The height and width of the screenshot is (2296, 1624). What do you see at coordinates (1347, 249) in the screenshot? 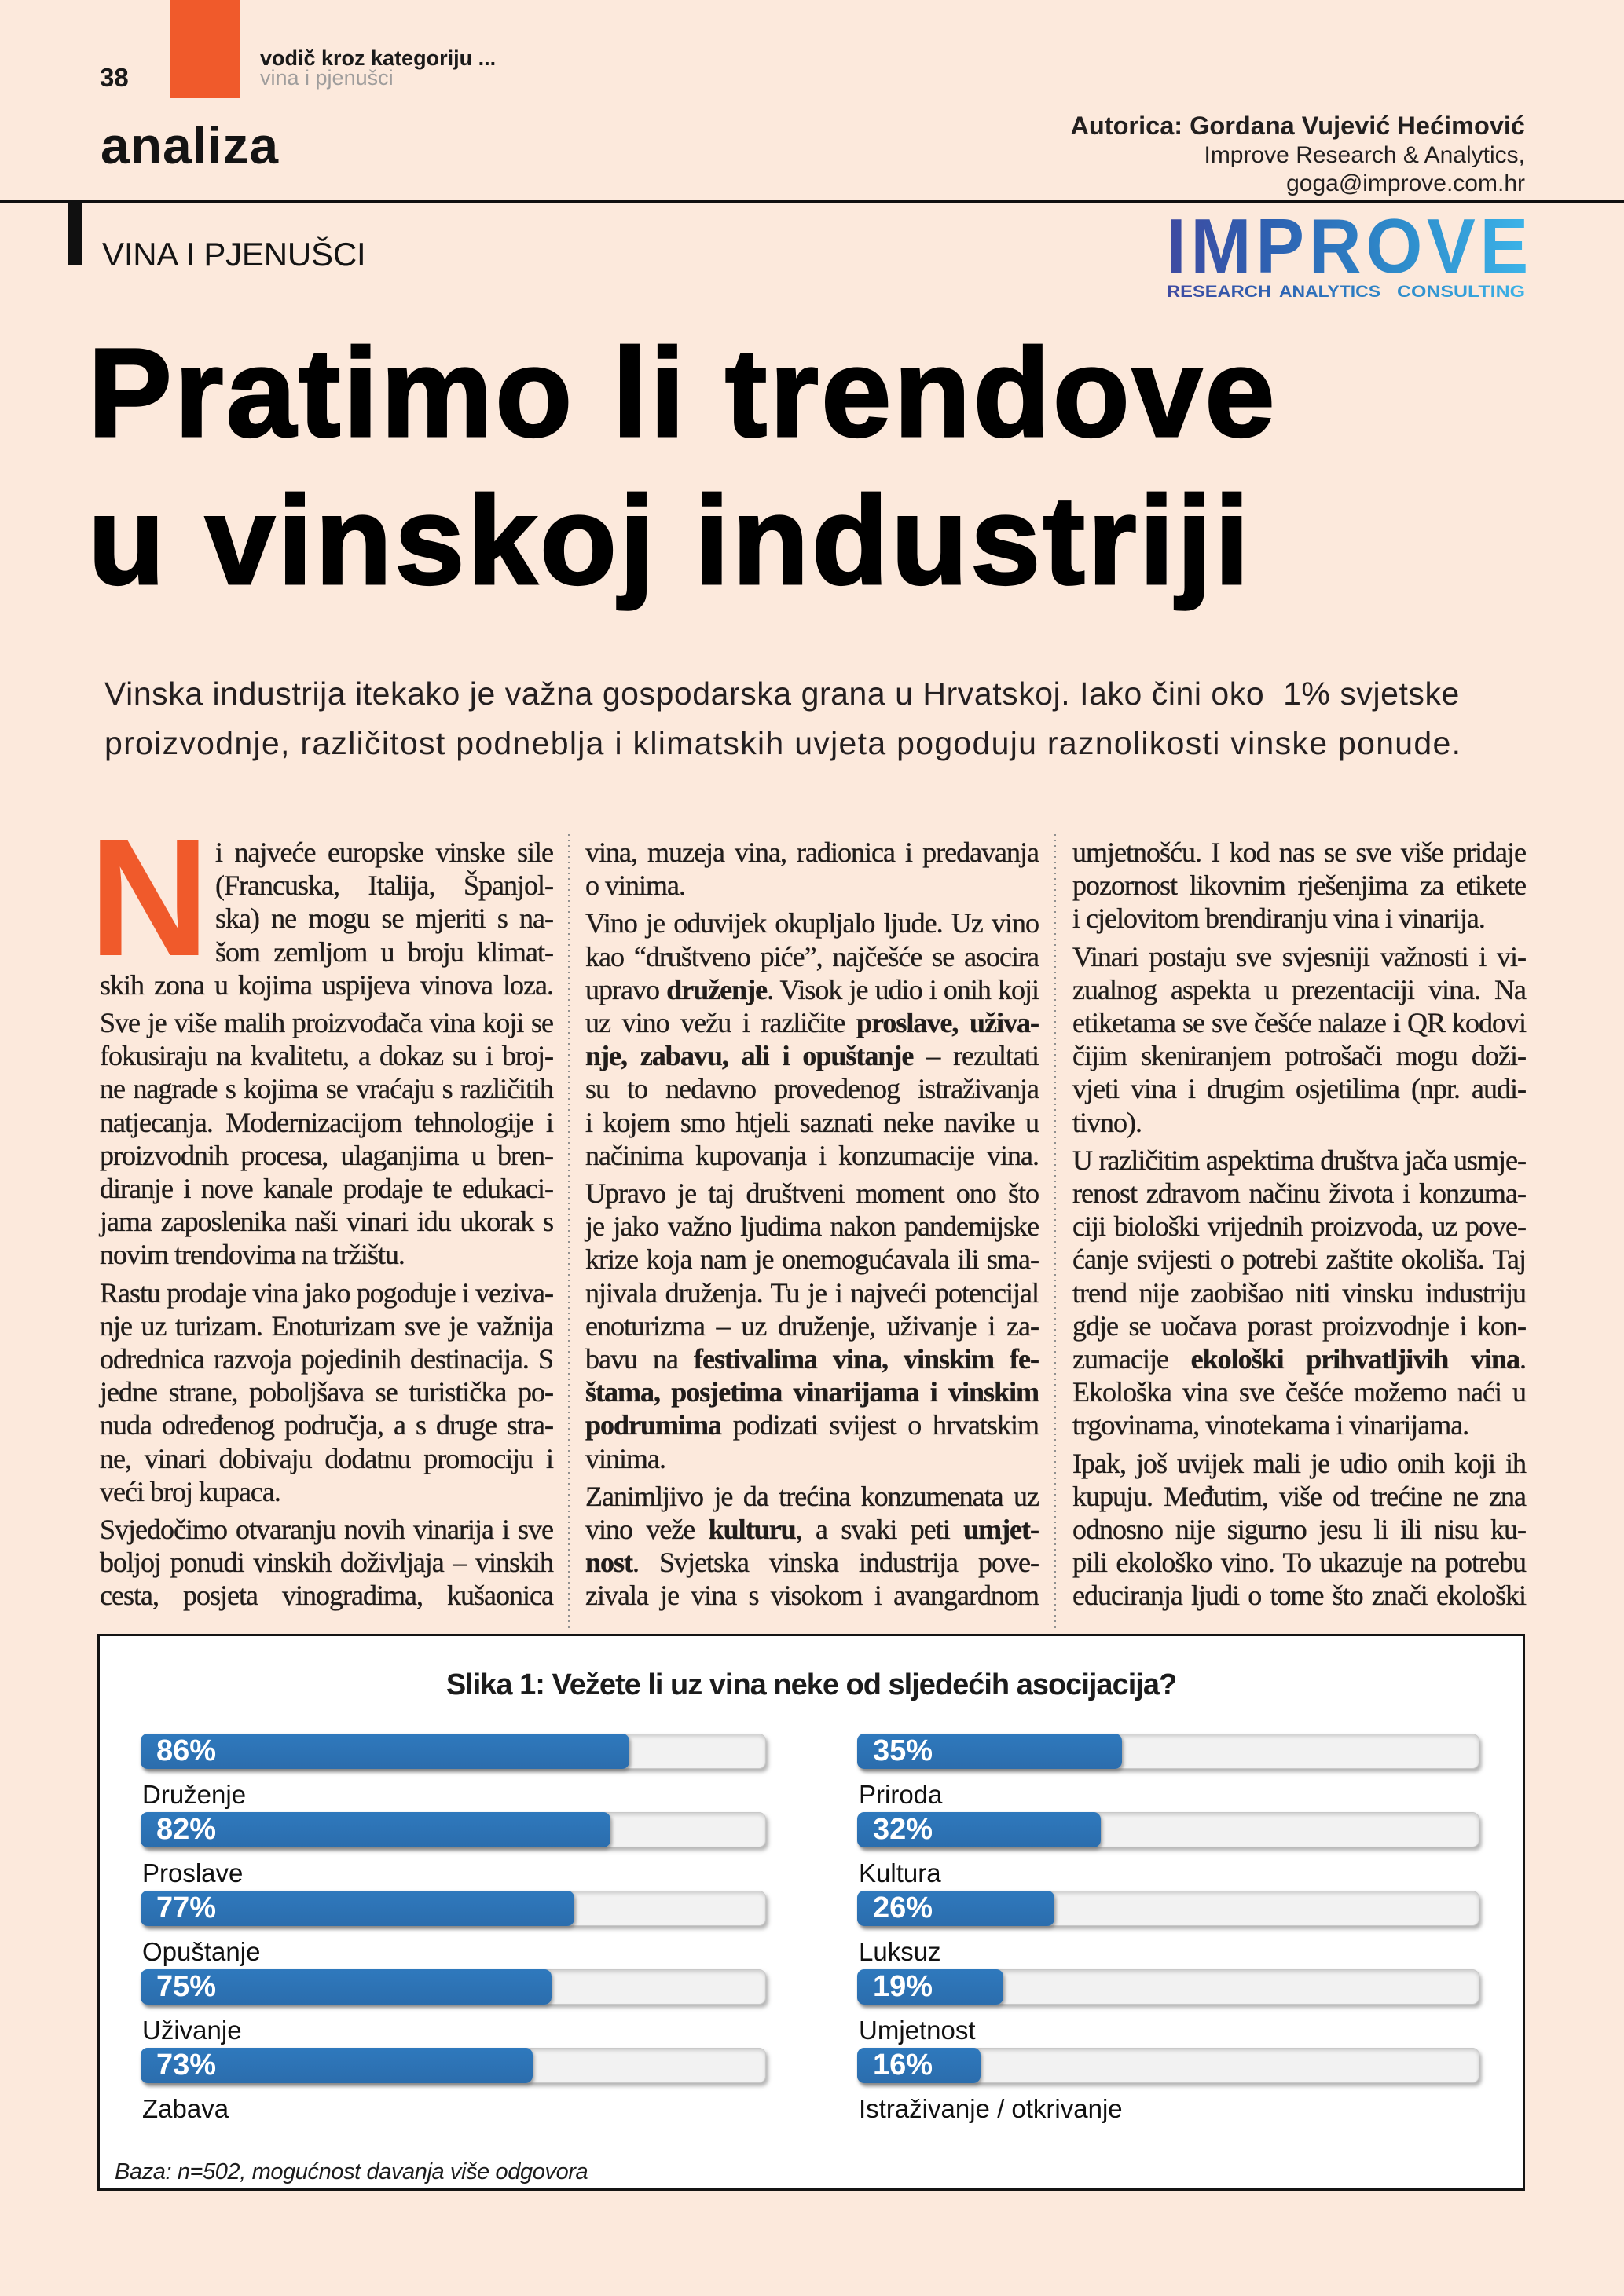
I see `svg-text: IMPROVE` at bounding box center [1347, 249].